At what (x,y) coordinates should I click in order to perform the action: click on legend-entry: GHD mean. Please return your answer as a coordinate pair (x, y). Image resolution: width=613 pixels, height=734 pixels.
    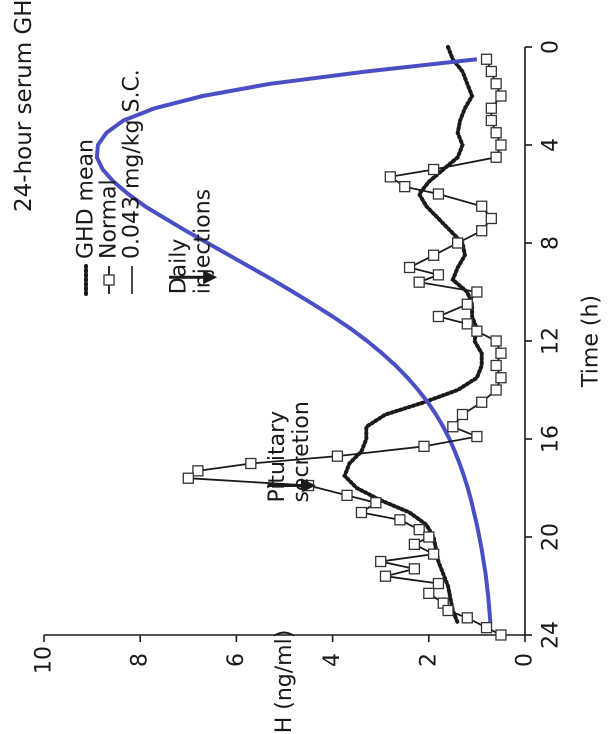
    Looking at the image, I should click on (86, 217).